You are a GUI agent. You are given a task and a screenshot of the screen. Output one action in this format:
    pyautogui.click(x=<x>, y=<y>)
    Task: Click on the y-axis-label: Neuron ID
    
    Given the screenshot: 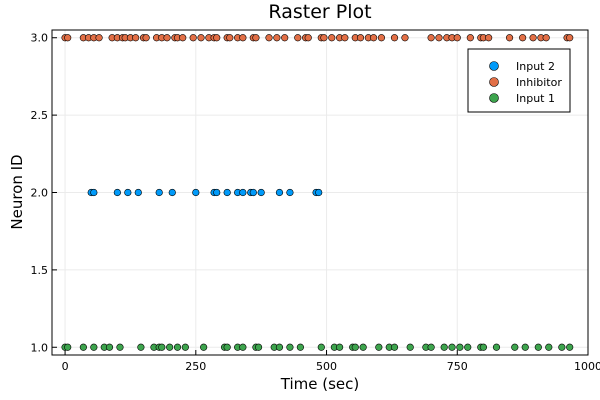 What is the action you would take?
    pyautogui.click(x=17, y=191)
    